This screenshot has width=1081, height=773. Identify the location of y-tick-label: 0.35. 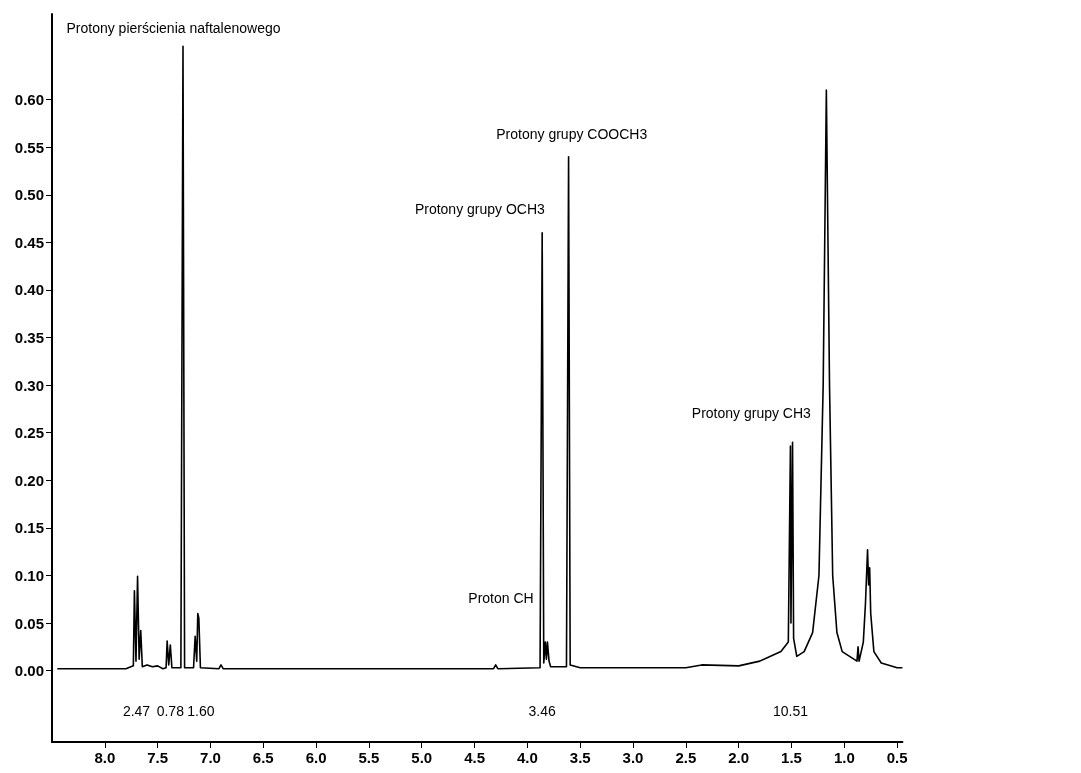
(29, 338).